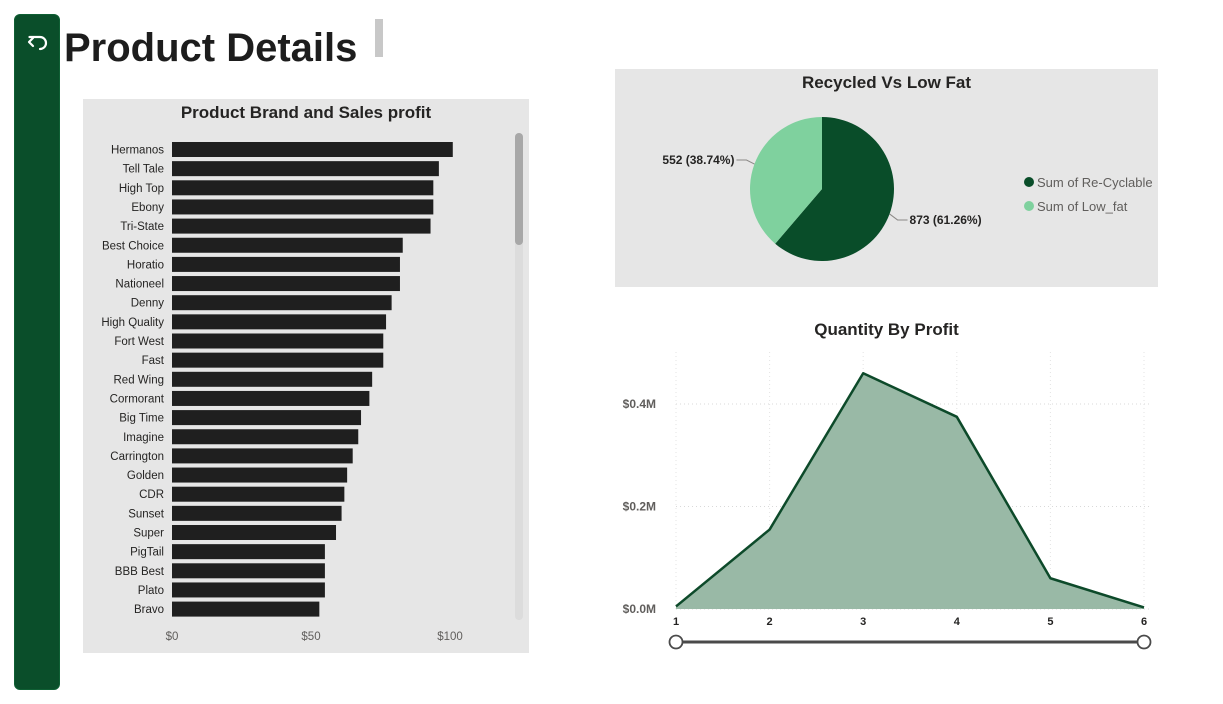  I want to click on bar-label: Bravo, so click(149, 610).